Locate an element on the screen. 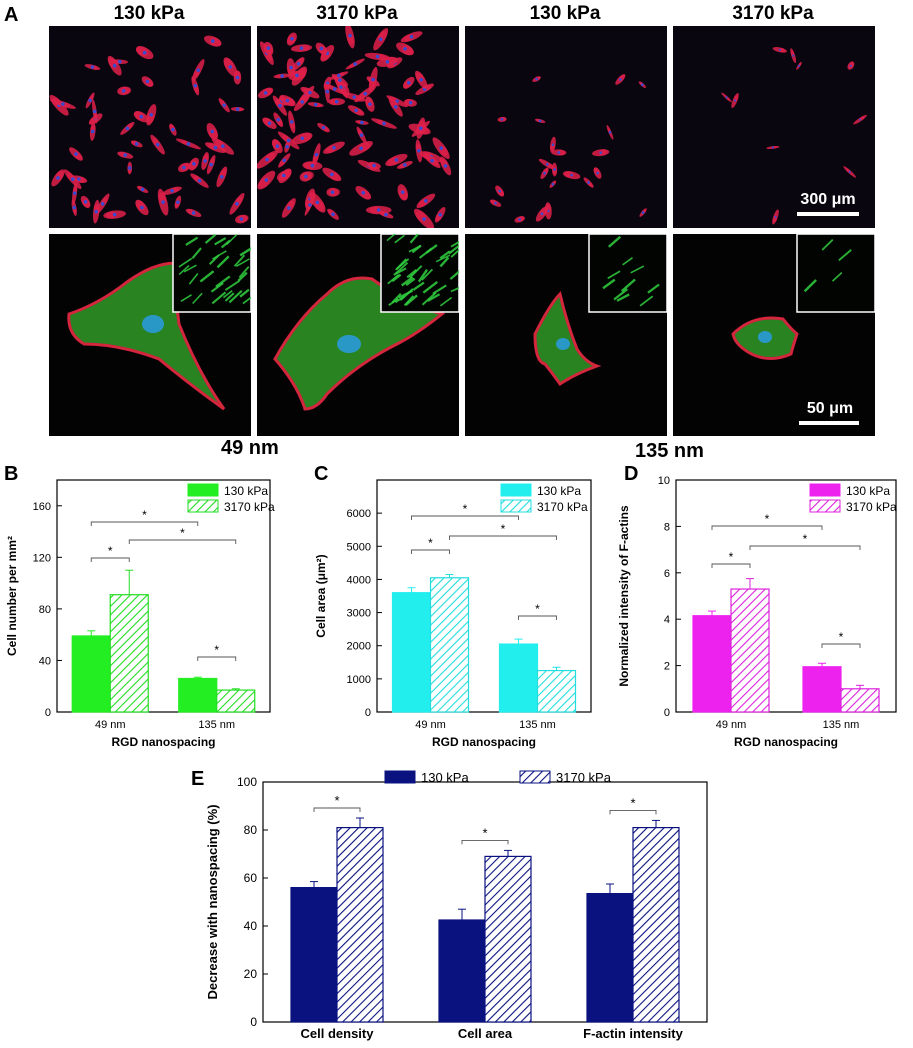  y-tick-label: 80 is located at coordinates (251, 830).